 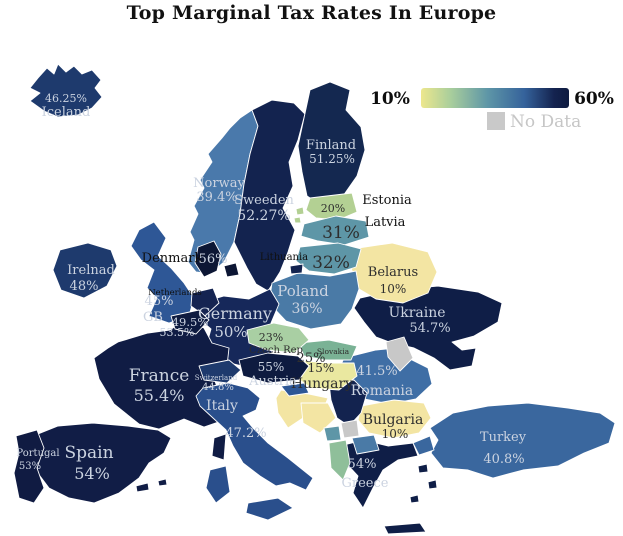 What do you see at coordinates (66, 112) in the screenshot?
I see `iceland-name-label: Iceland` at bounding box center [66, 112].